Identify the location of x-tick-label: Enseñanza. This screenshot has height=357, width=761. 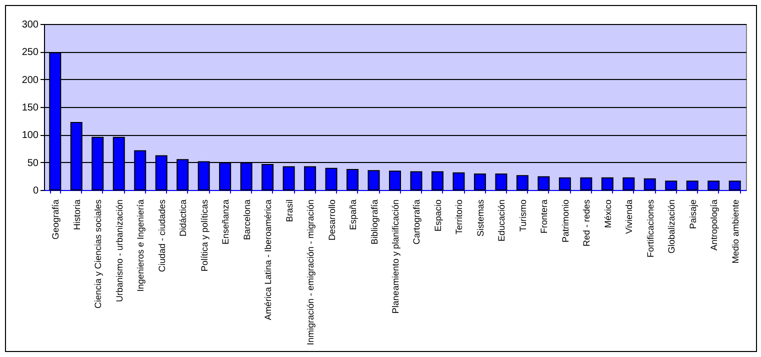
(225, 222).